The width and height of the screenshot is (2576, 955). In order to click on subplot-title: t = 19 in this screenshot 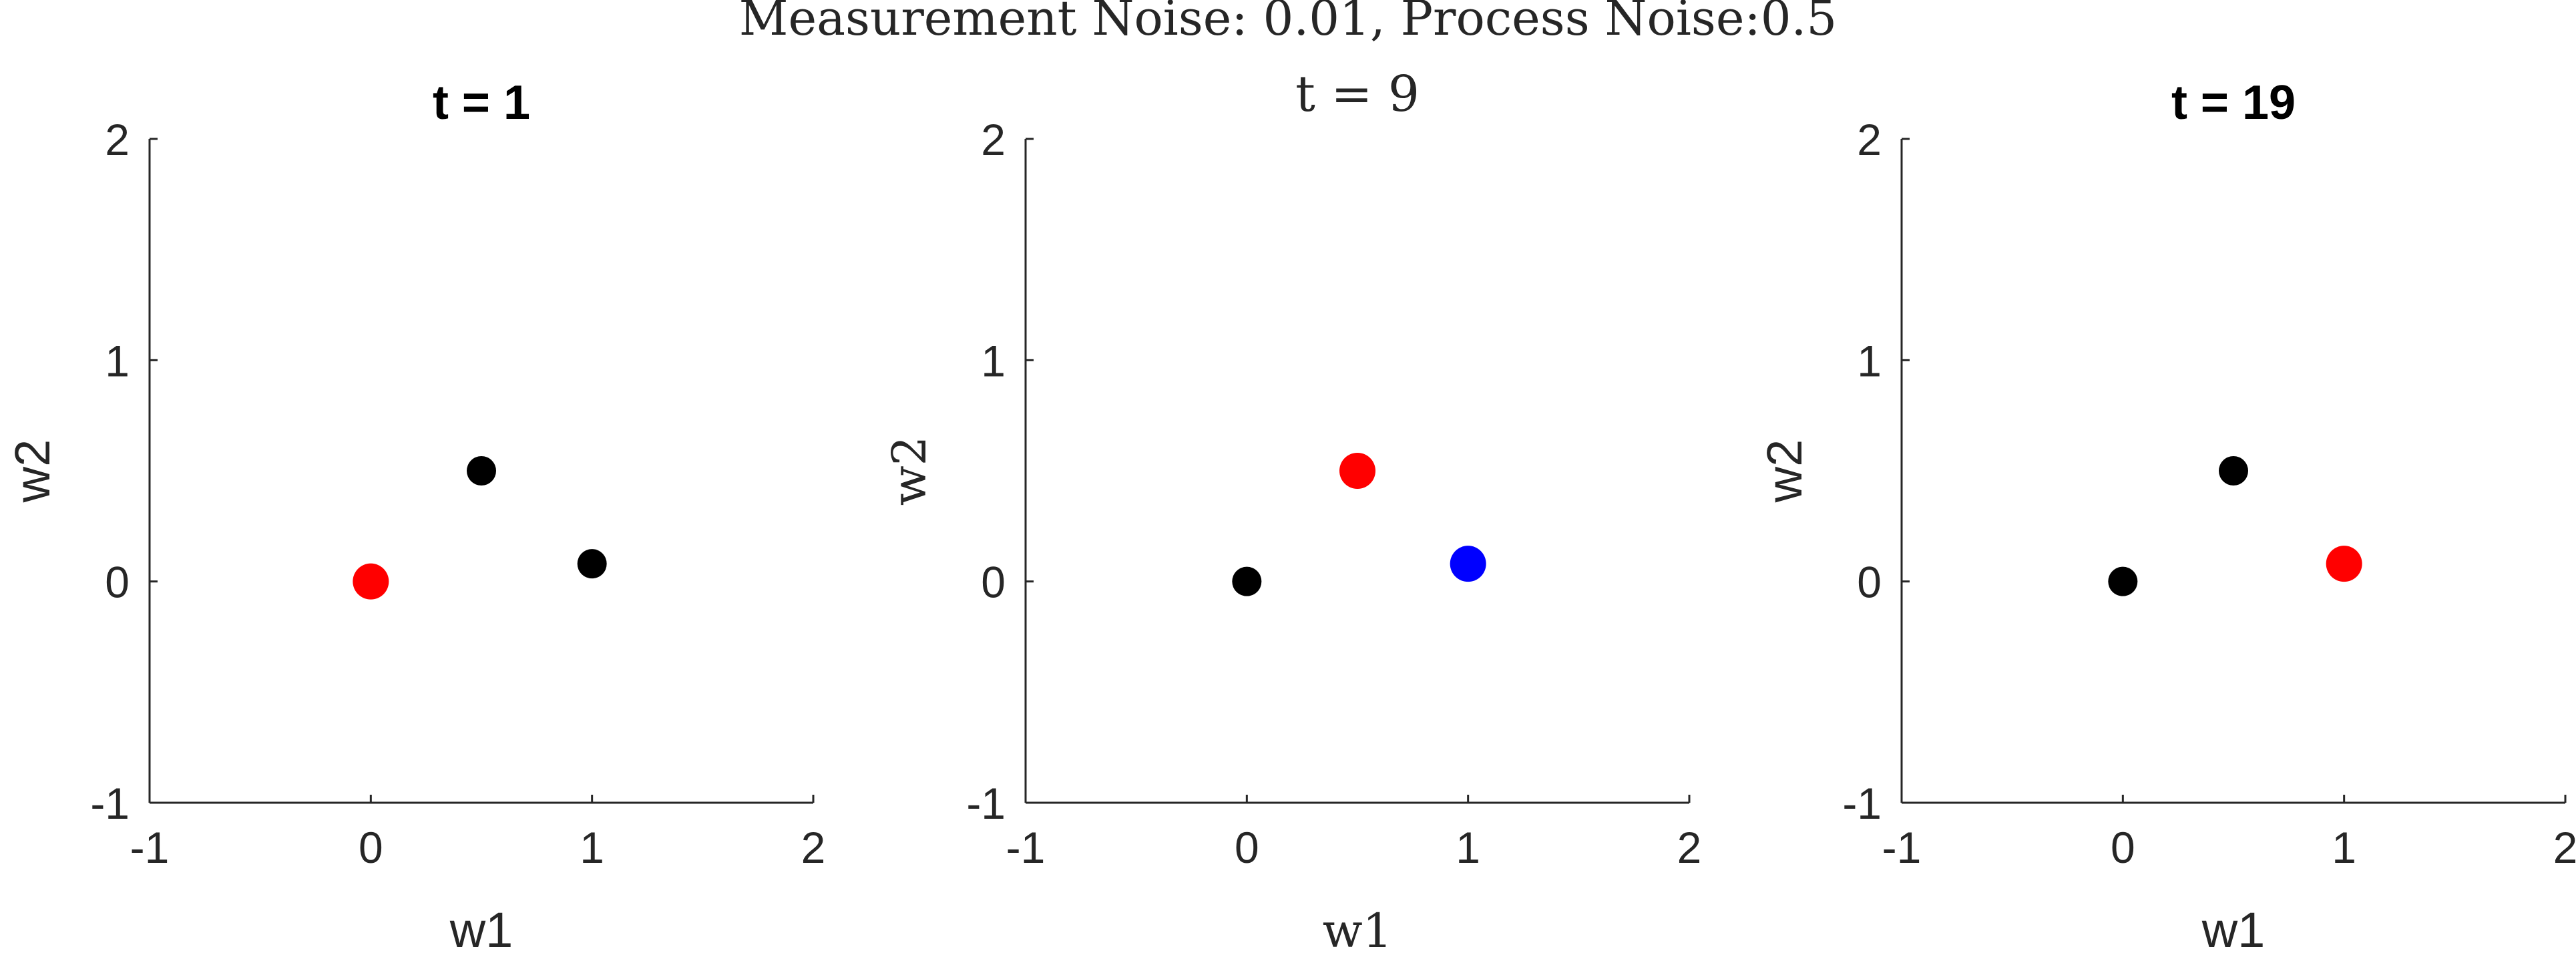, I will do `click(2233, 103)`.